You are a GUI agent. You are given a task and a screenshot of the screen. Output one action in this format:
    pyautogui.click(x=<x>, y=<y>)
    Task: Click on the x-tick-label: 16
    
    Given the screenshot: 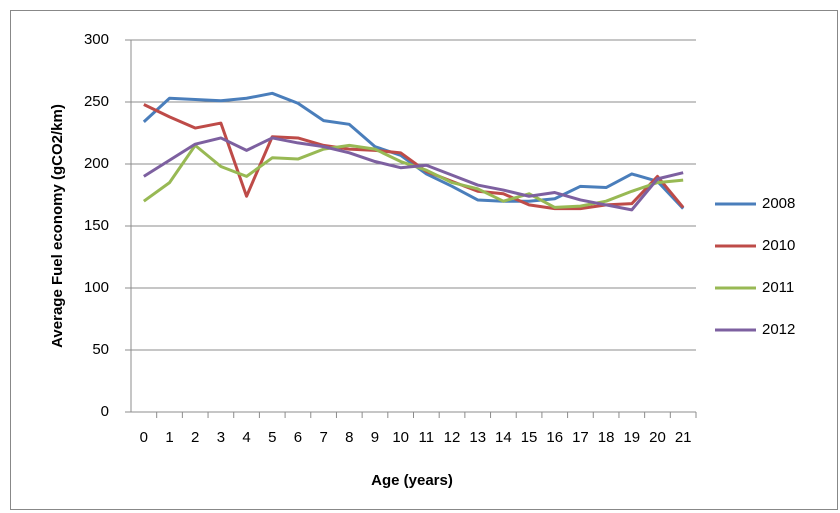 What is the action you would take?
    pyautogui.click(x=554, y=437)
    